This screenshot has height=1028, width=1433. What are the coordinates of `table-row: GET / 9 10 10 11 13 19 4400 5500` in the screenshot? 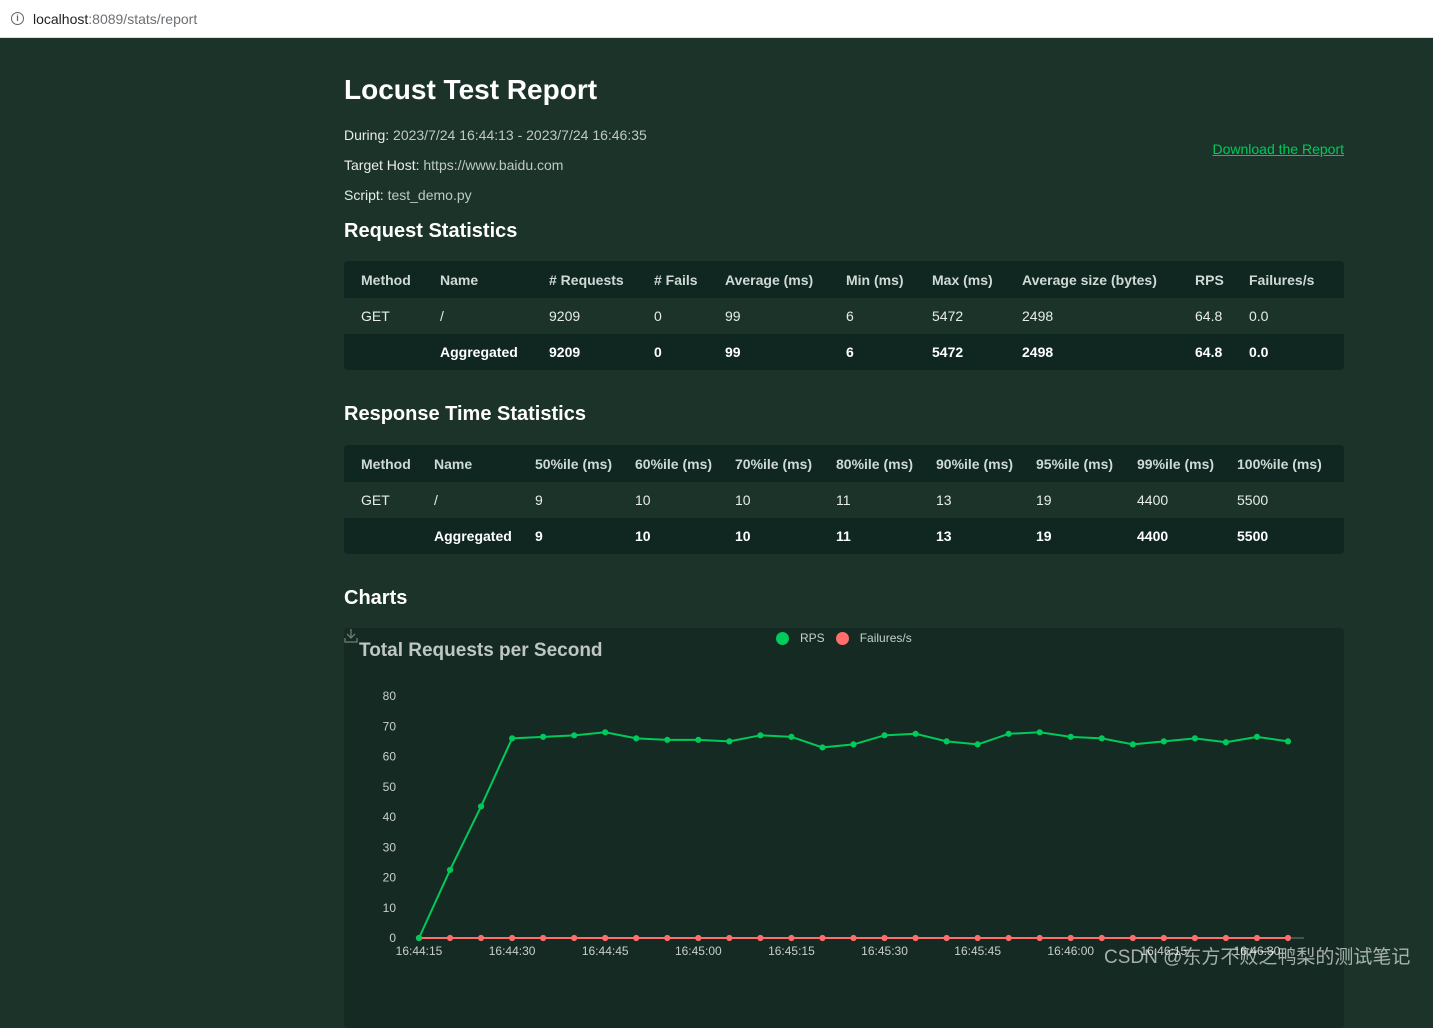 It's located at (844, 500).